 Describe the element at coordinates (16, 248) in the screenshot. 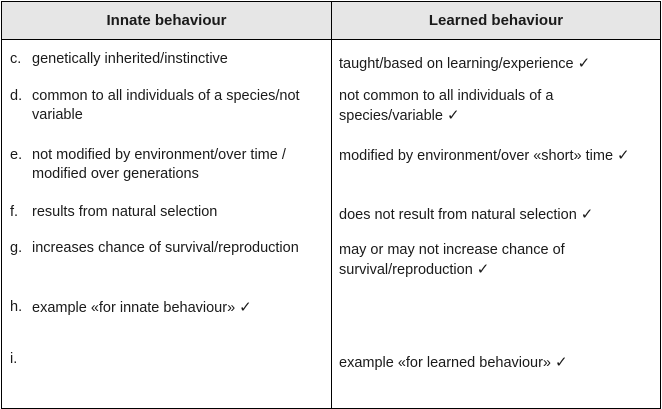

I see `row-letter: g.` at that location.